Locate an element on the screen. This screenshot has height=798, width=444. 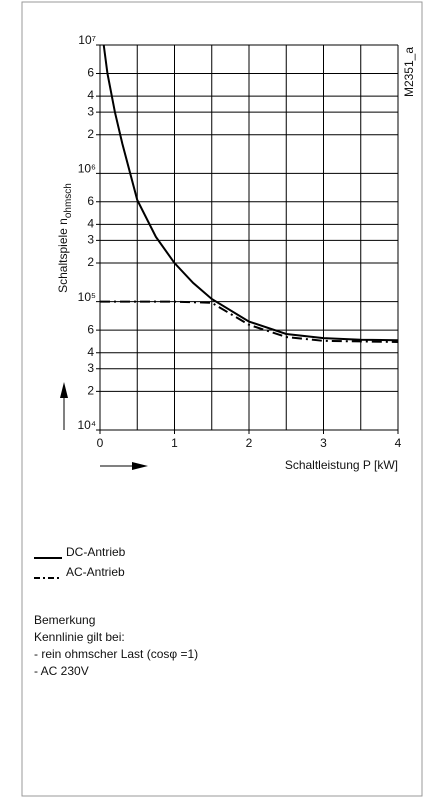
x-tick-label: 4 is located at coordinates (398, 443).